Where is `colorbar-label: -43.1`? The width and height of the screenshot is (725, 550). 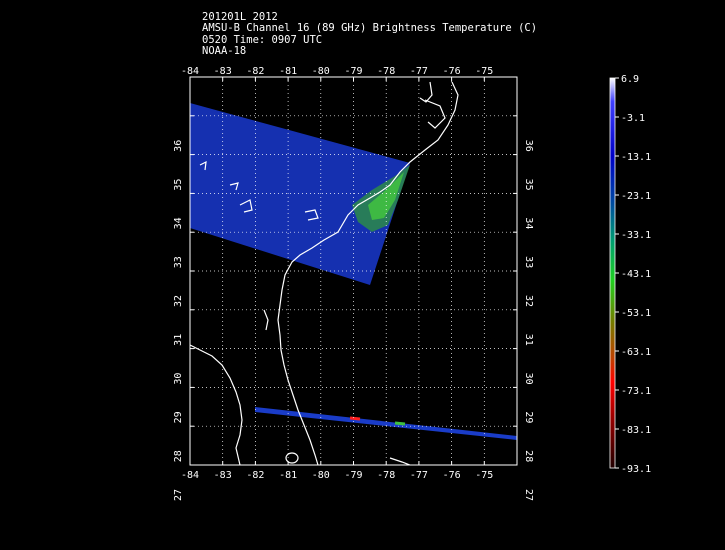
colorbar-label: -43.1 is located at coordinates (636, 274).